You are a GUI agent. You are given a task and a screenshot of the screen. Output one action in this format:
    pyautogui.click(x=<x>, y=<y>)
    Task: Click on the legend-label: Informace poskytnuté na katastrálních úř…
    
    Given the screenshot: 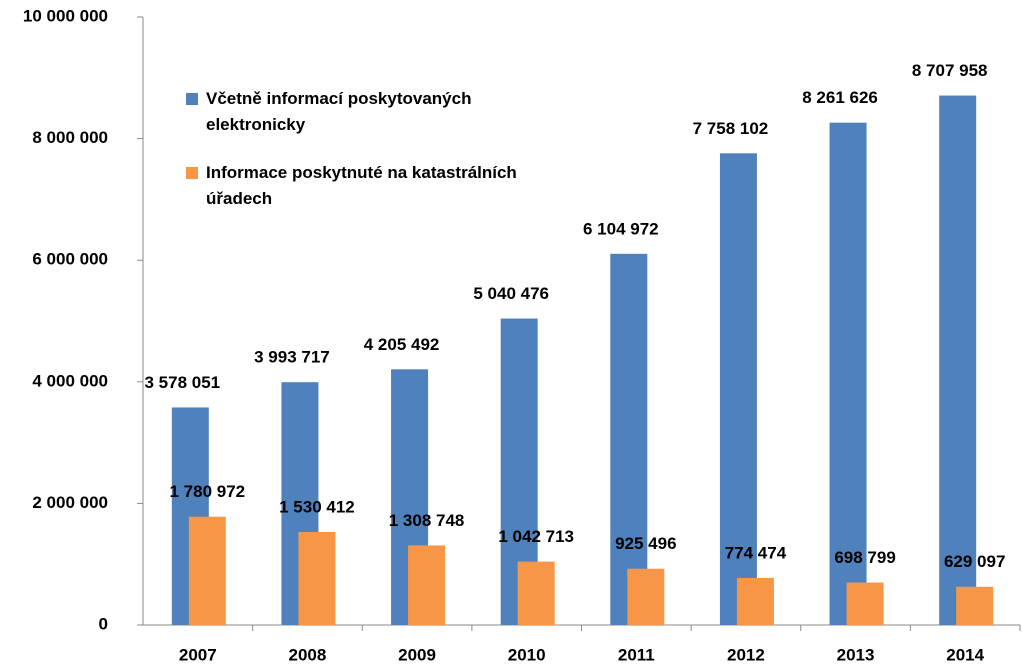 What is the action you would take?
    pyautogui.click(x=361, y=185)
    